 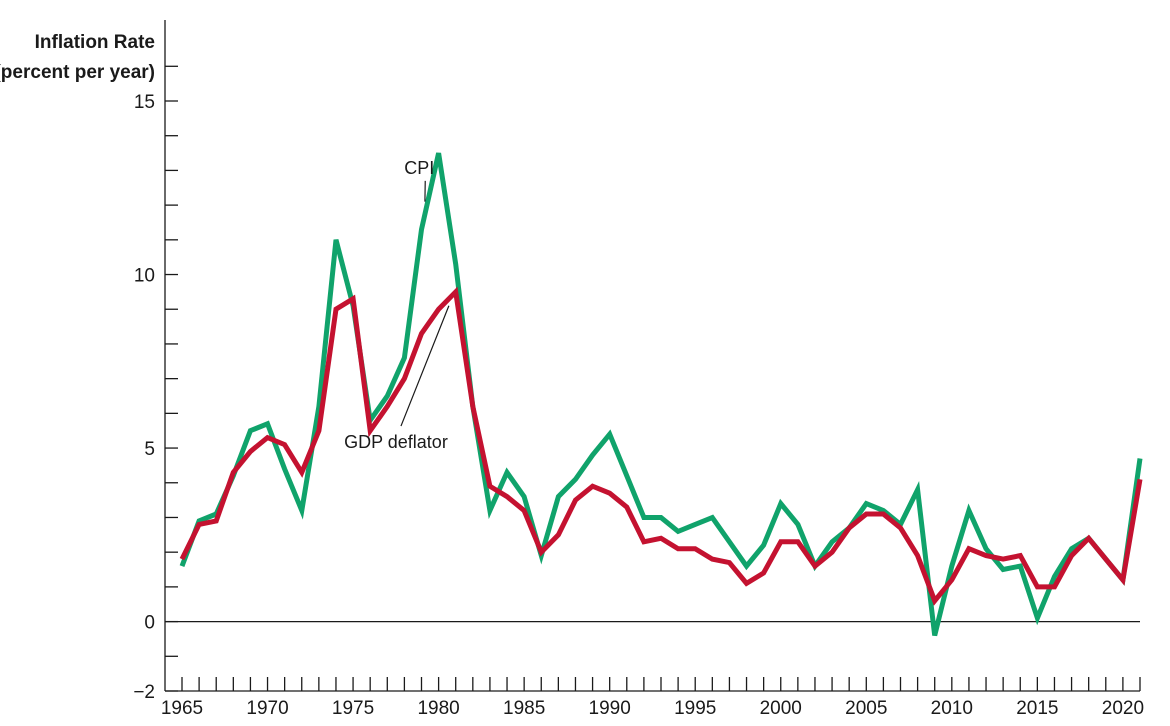 I want to click on annotation-label-gdp-deflator: GDP deflator, so click(x=396, y=442).